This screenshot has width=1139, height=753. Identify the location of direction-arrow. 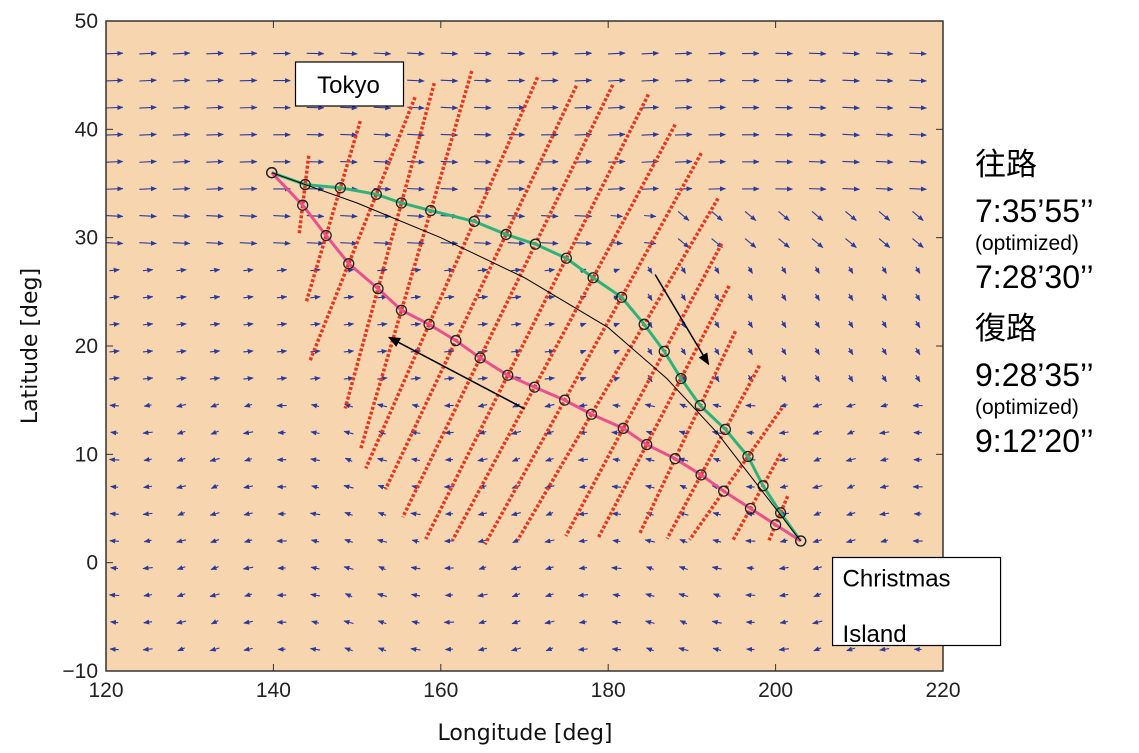
(456, 373).